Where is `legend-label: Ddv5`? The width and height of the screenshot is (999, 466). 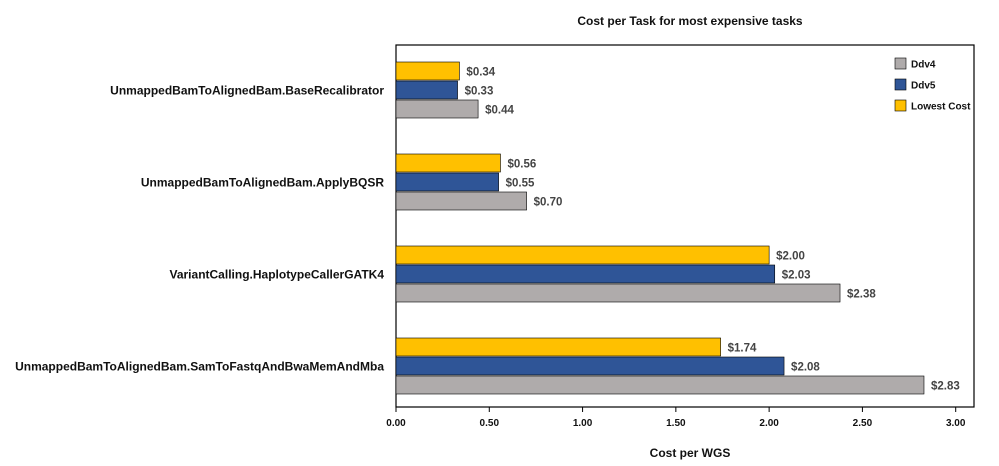 legend-label: Ddv5 is located at coordinates (923, 86).